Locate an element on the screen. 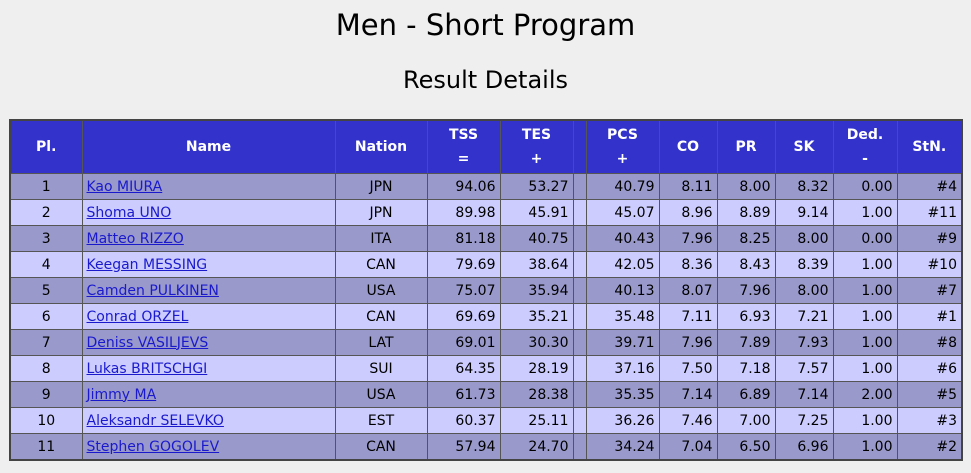  skater-link: Camden PULKINEN is located at coordinates (152, 290).